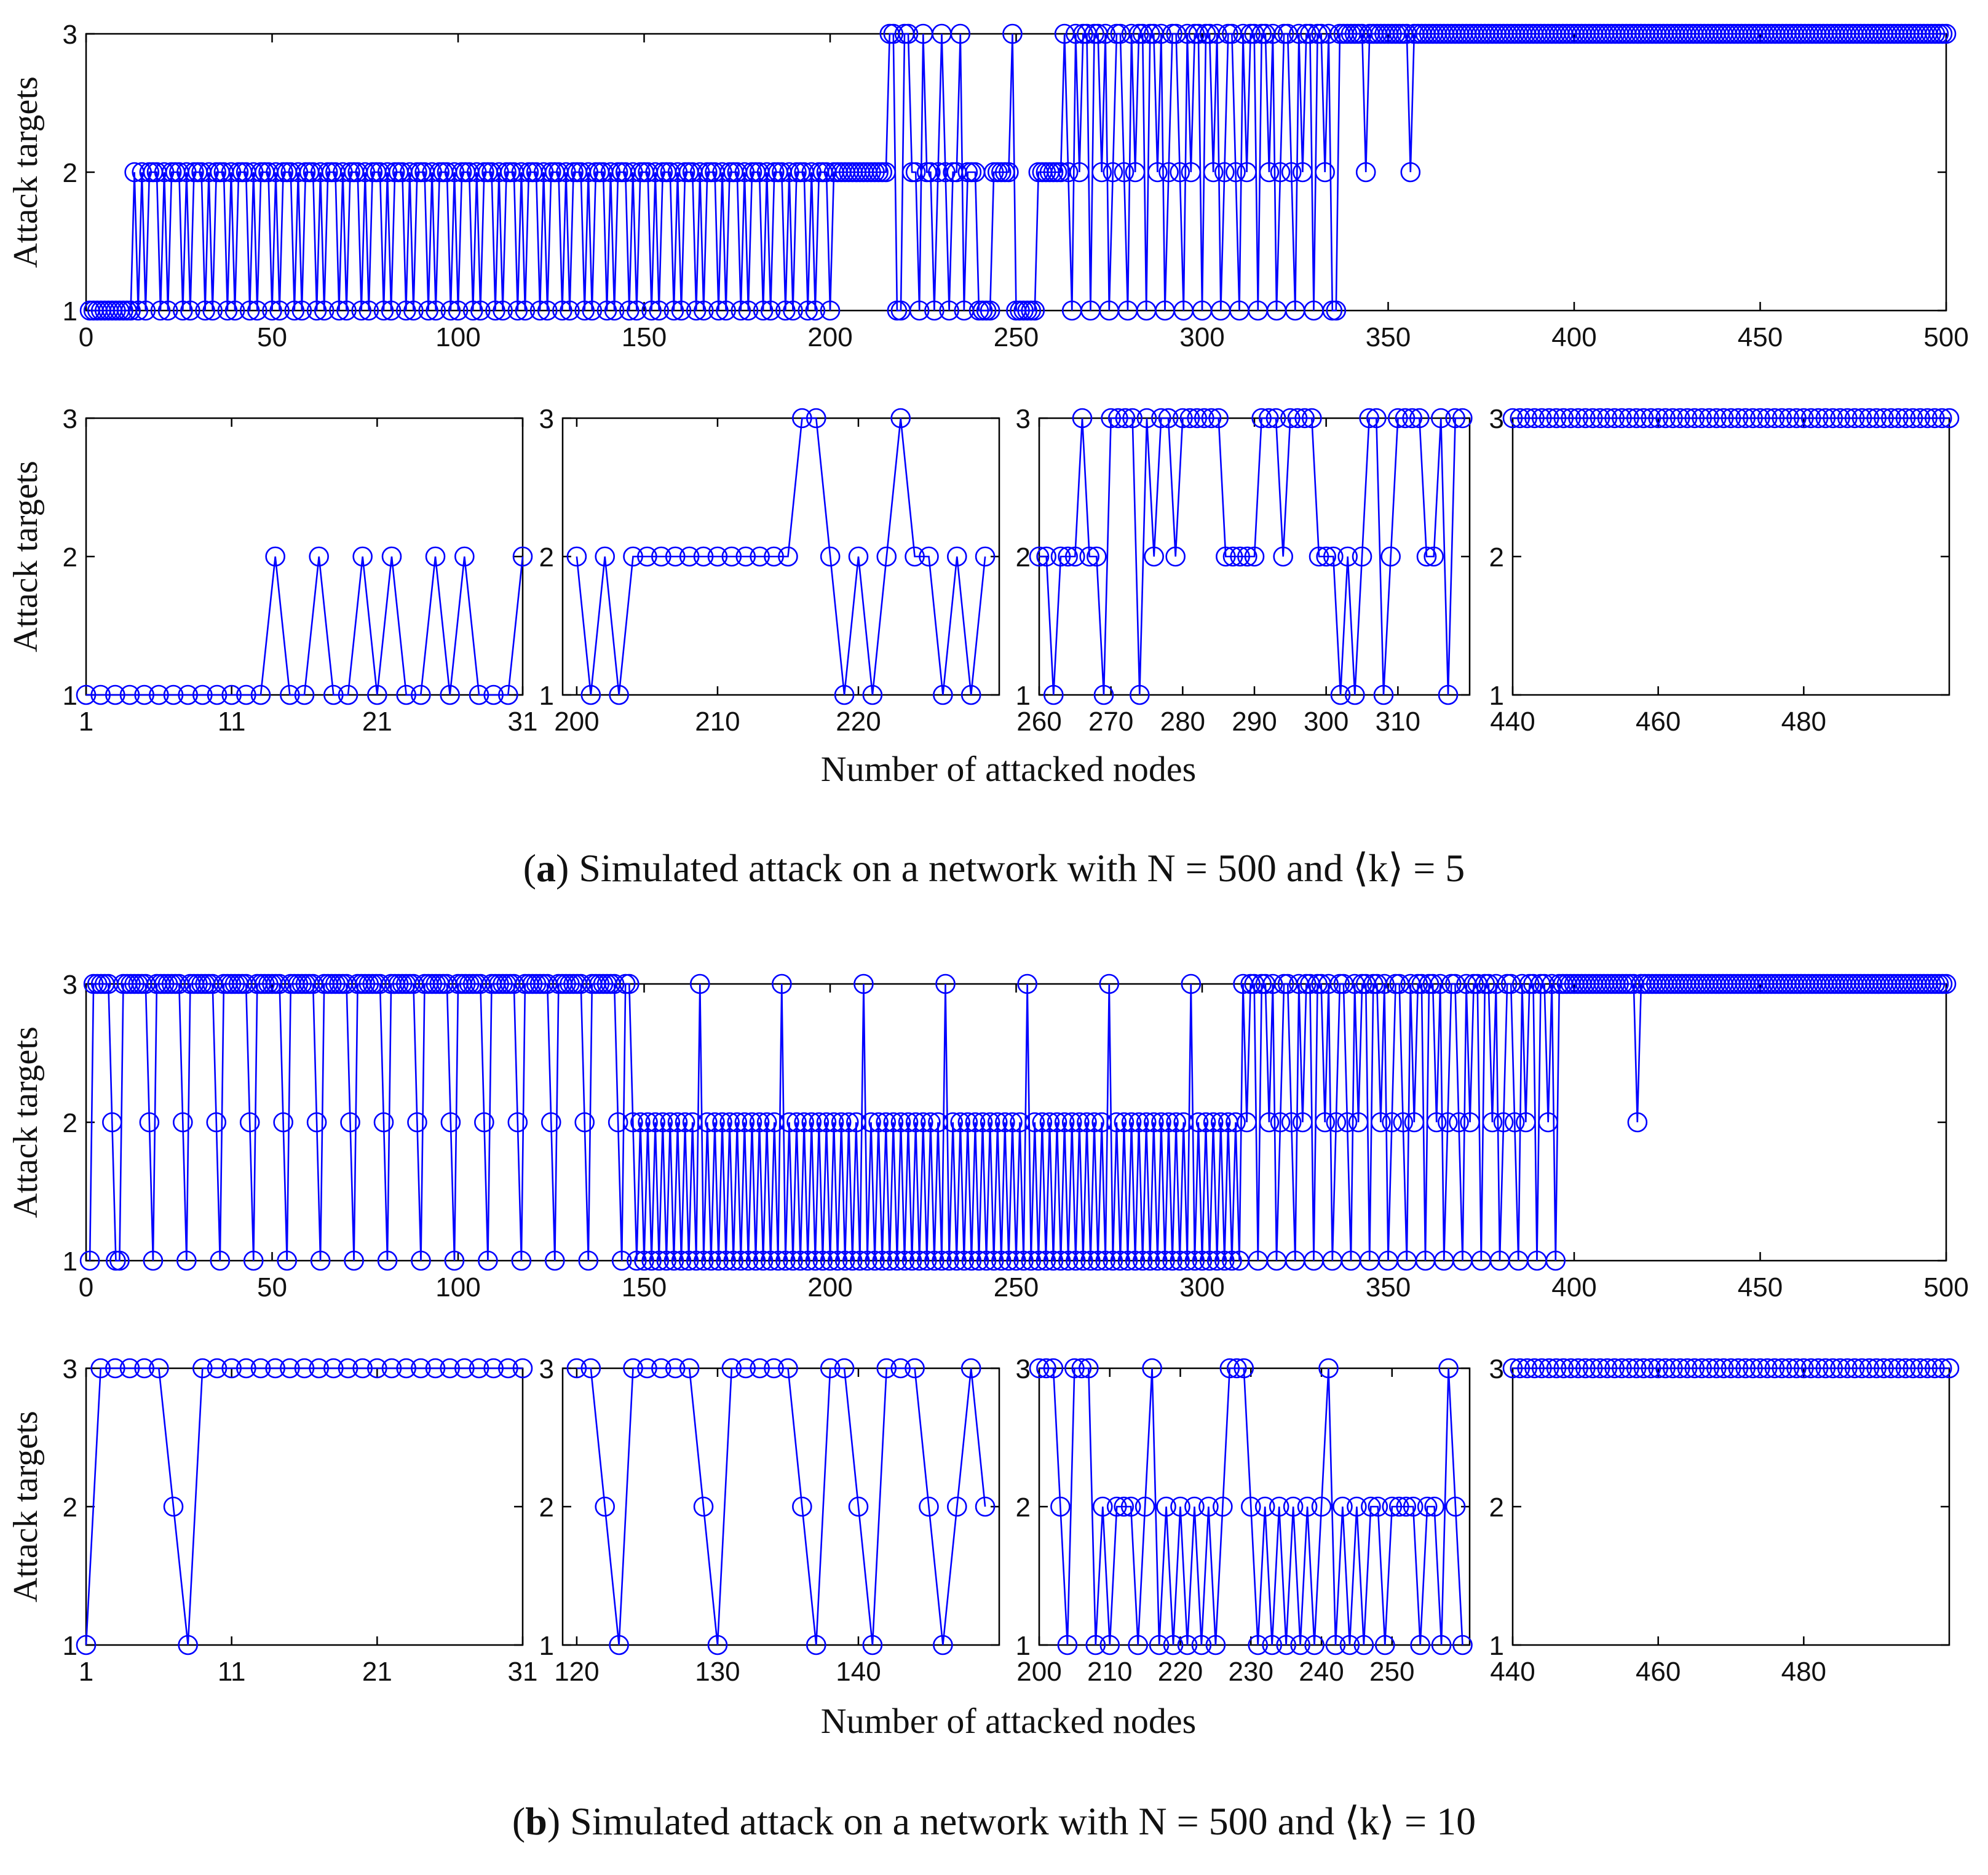 This screenshot has height=1875, width=1988. What do you see at coordinates (1724, 1521) in the screenshot?
I see `panel-b_z4: 440 460 480 1 2 3` at bounding box center [1724, 1521].